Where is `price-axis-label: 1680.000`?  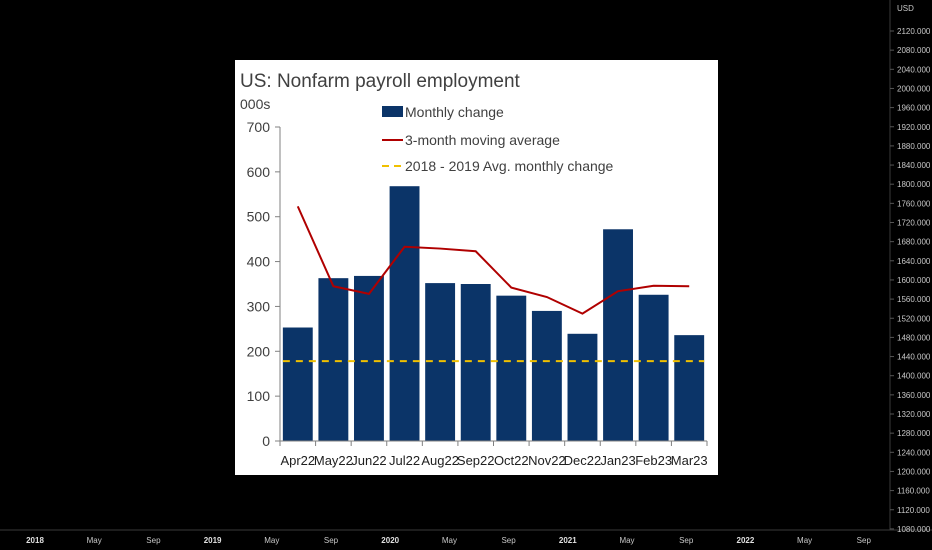 price-axis-label: 1680.000 is located at coordinates (914, 242).